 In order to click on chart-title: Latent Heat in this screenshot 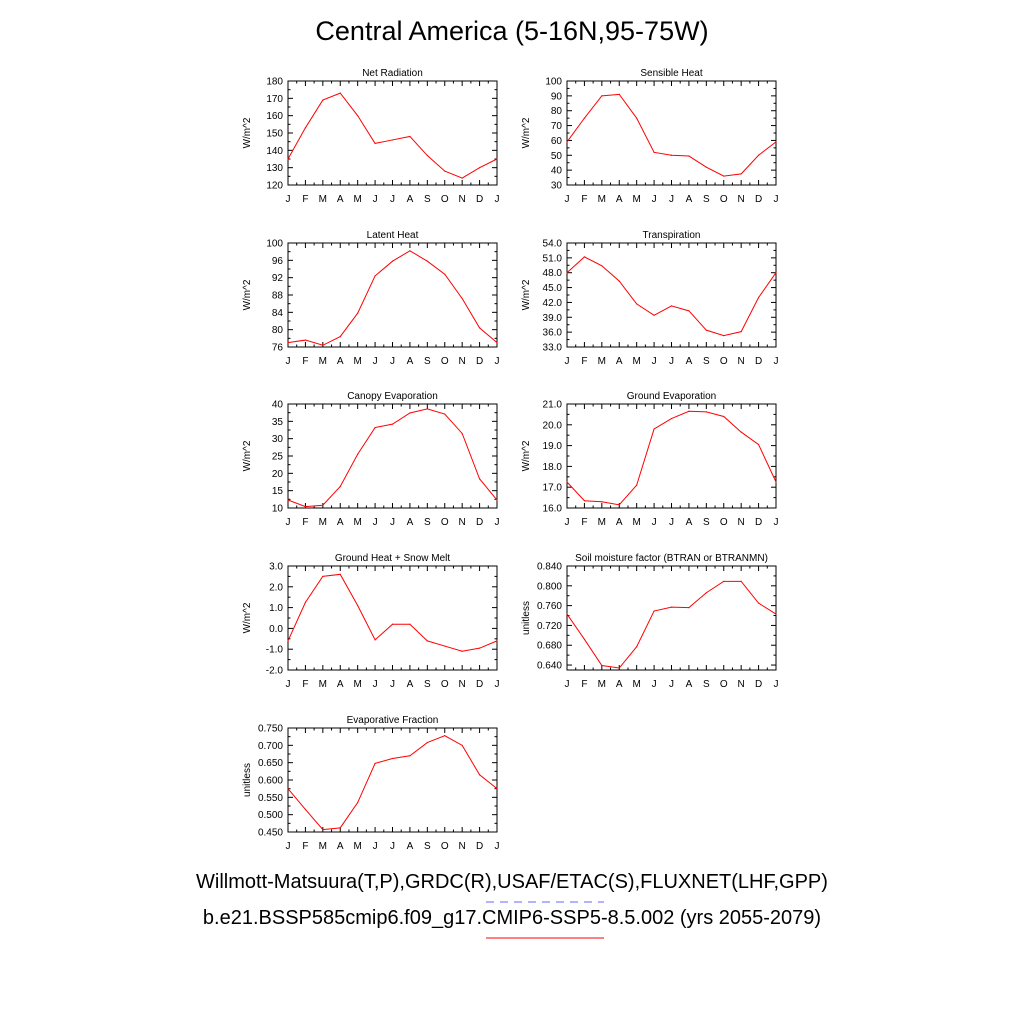, I will do `click(393, 235)`.